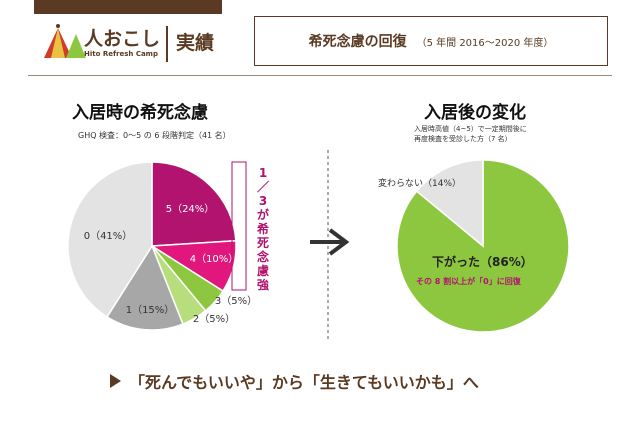 This screenshot has height=427, width=640. What do you see at coordinates (468, 281) in the screenshot?
I see `right-down-sub: その 8 割以上が「0」に回復` at bounding box center [468, 281].